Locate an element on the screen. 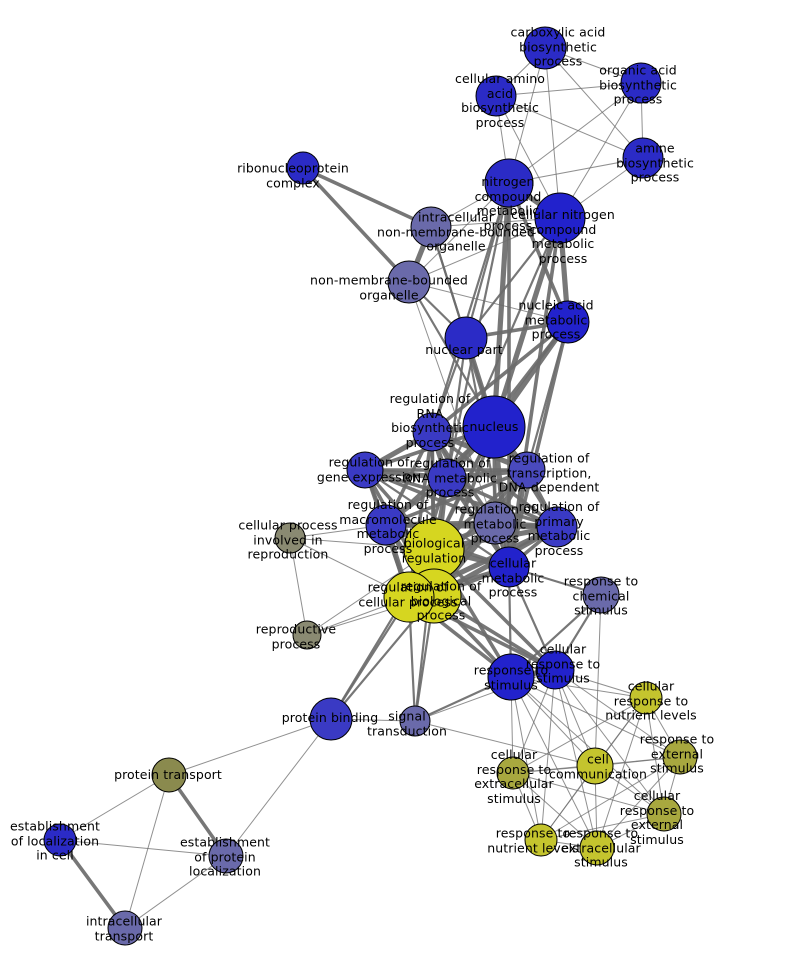 This screenshot has width=786, height=971. network-node-response-to-nutrient-levels: response to nutrient levels is located at coordinates (541, 840).